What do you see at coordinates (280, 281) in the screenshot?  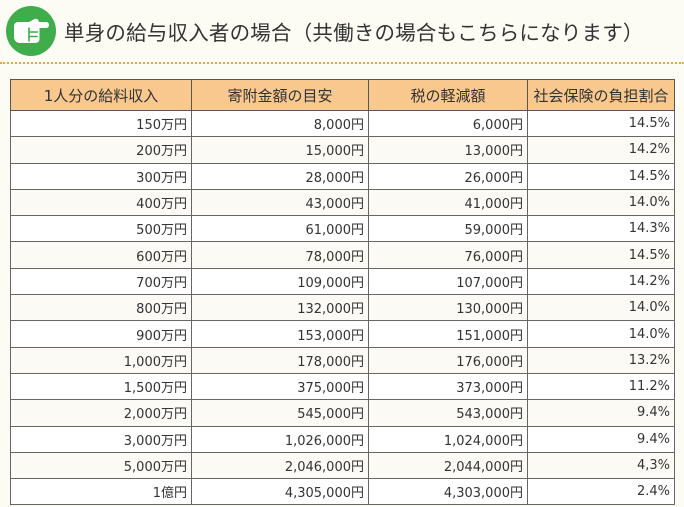 I see `donation-cell: 109,000円` at bounding box center [280, 281].